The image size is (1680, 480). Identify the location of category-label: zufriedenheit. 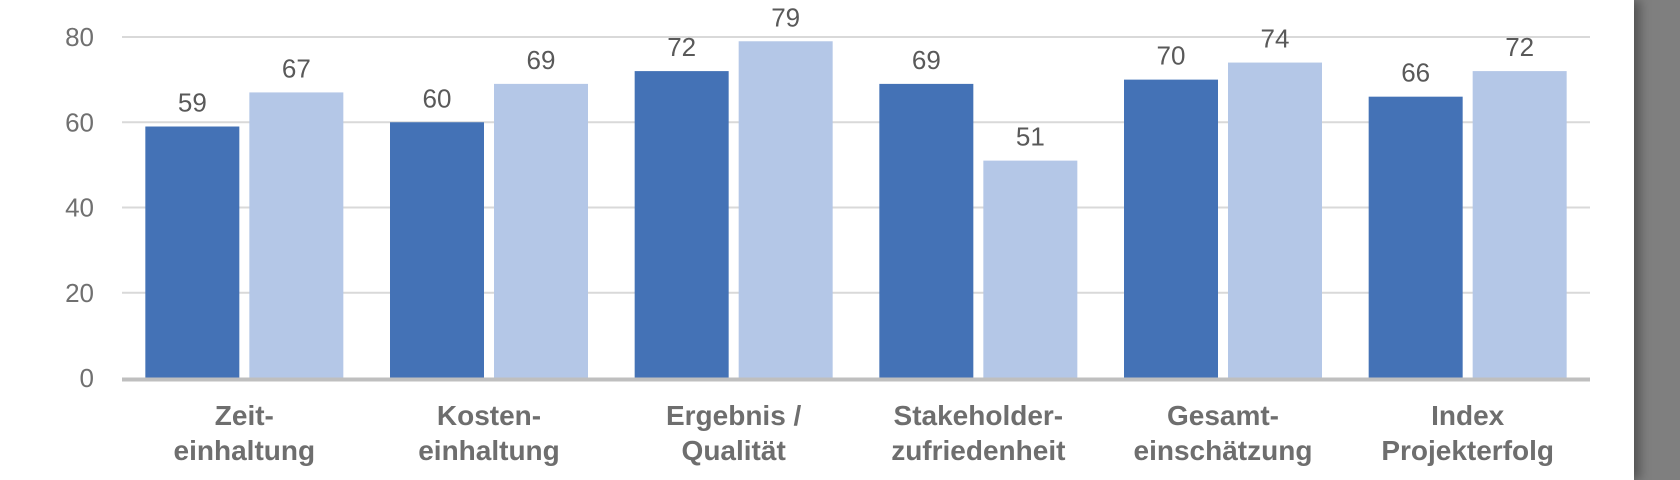
(978, 450).